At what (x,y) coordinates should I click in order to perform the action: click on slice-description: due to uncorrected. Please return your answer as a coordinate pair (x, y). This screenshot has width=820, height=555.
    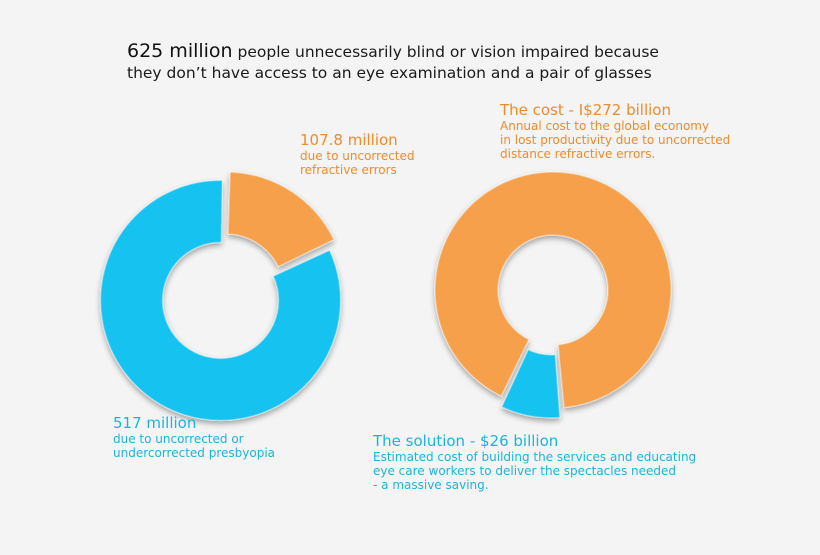
    Looking at the image, I should click on (357, 156).